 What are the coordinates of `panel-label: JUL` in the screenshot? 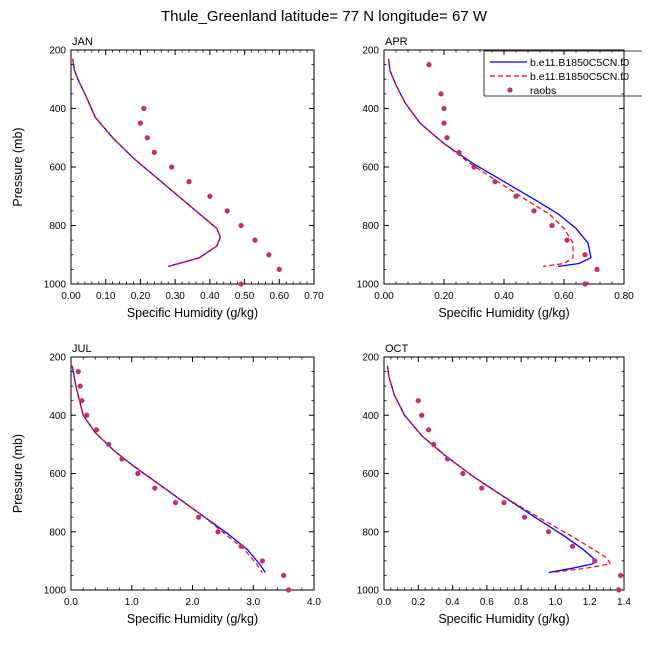 It's located at (82, 349).